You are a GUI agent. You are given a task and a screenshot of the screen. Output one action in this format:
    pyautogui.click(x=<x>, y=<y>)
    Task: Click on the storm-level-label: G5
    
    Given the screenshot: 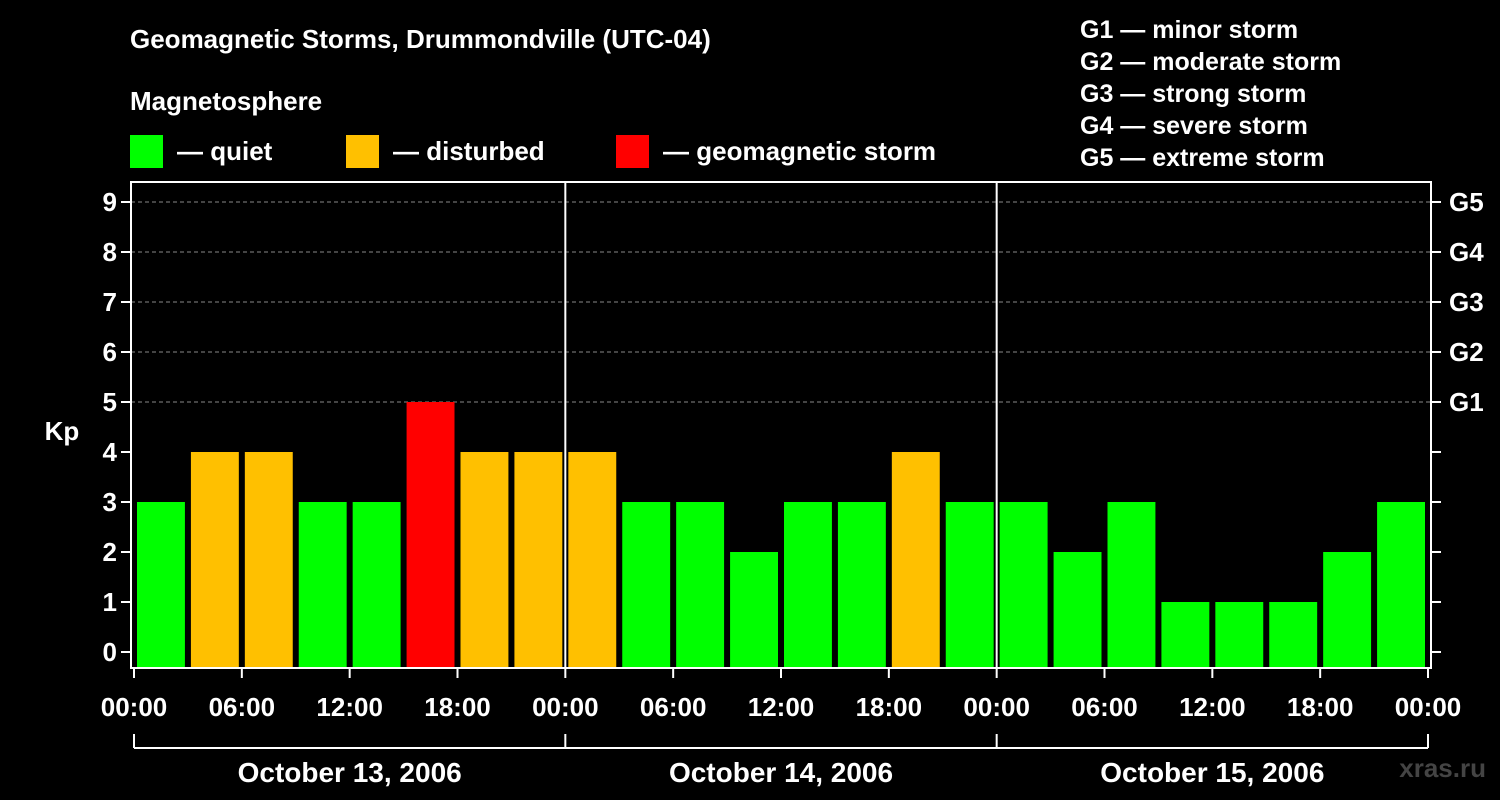 What is the action you would take?
    pyautogui.click(x=1466, y=202)
    